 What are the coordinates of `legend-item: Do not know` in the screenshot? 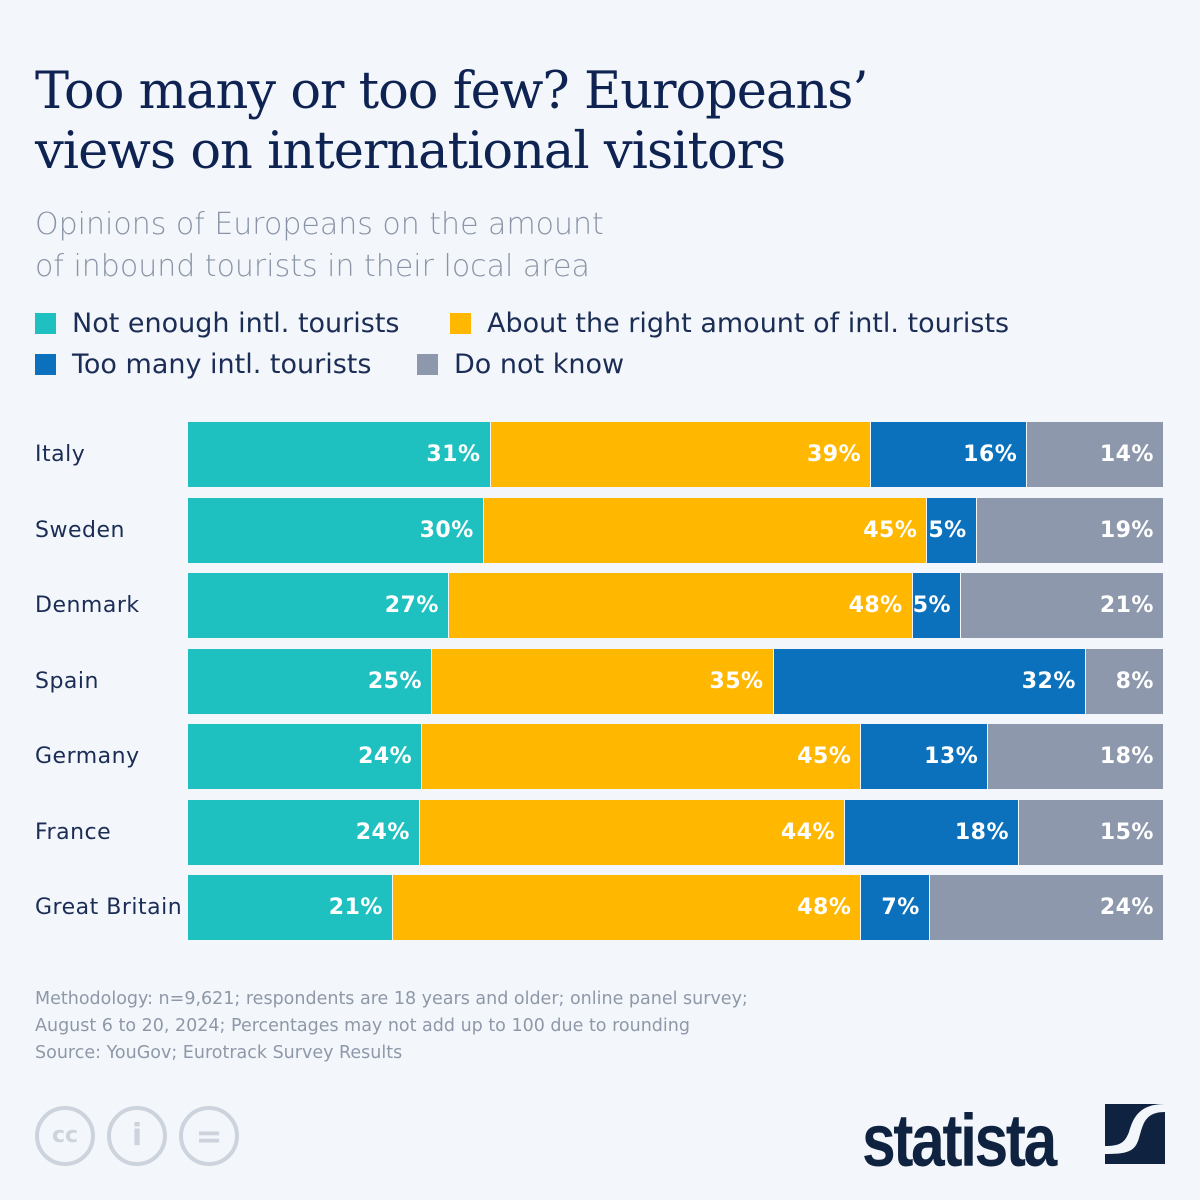 It's located at (520, 364).